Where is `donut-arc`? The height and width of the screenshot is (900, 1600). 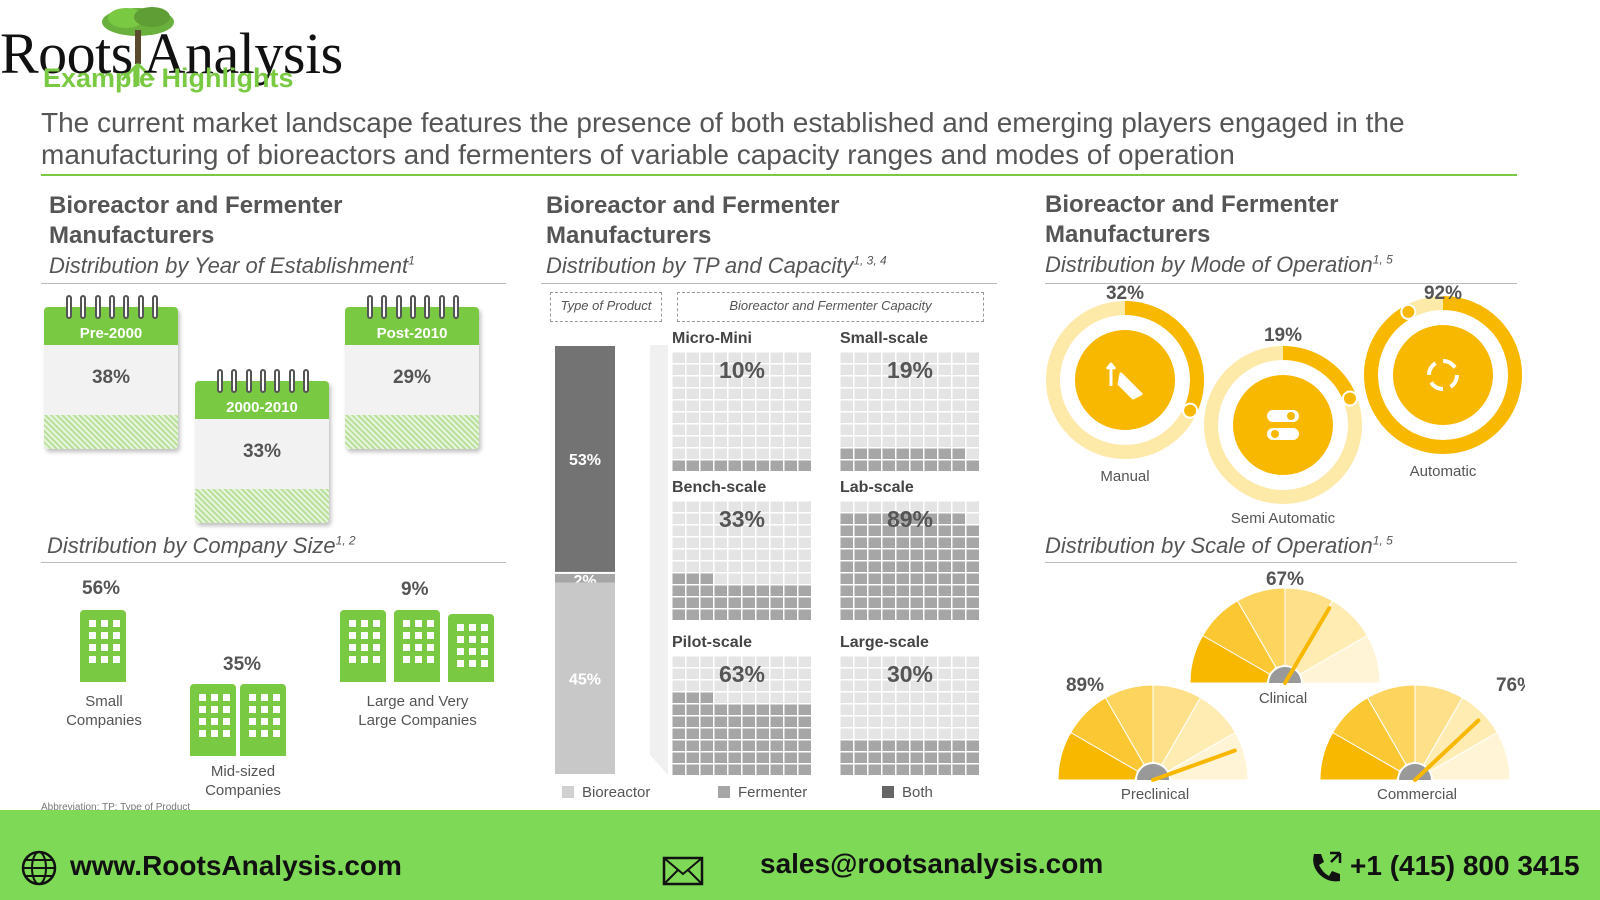 donut-arc is located at coordinates (1125, 380).